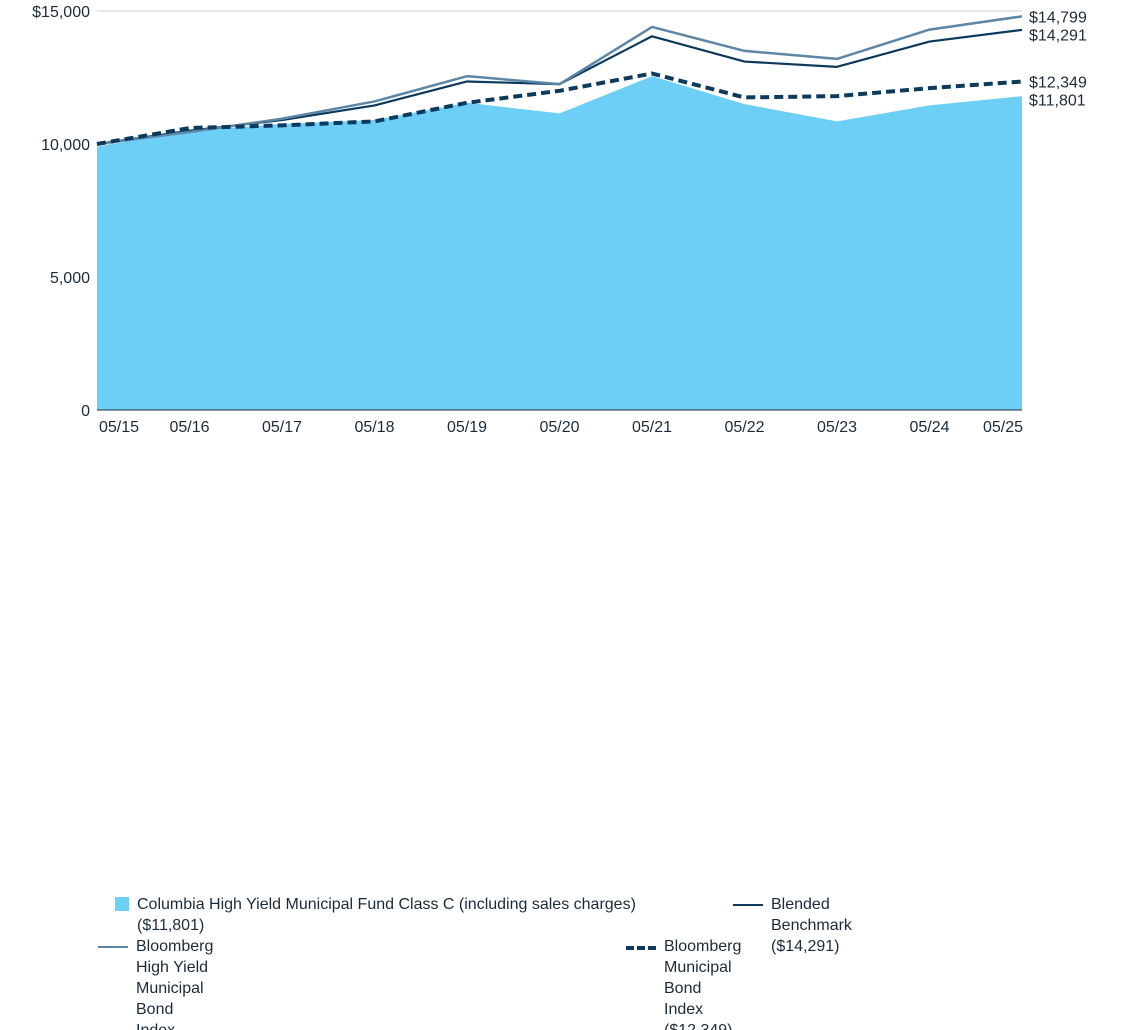 The image size is (1121, 1030). Describe the element at coordinates (61, 12) in the screenshot. I see `y-tick-label-3: $15,000` at that location.